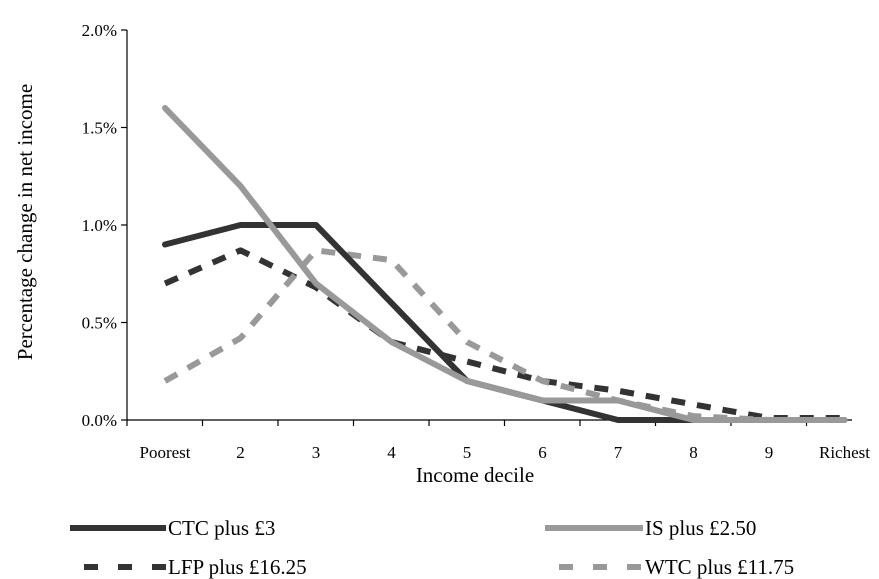 The height and width of the screenshot is (579, 879). I want to click on y-tick-label: 0.0%, so click(99, 420).